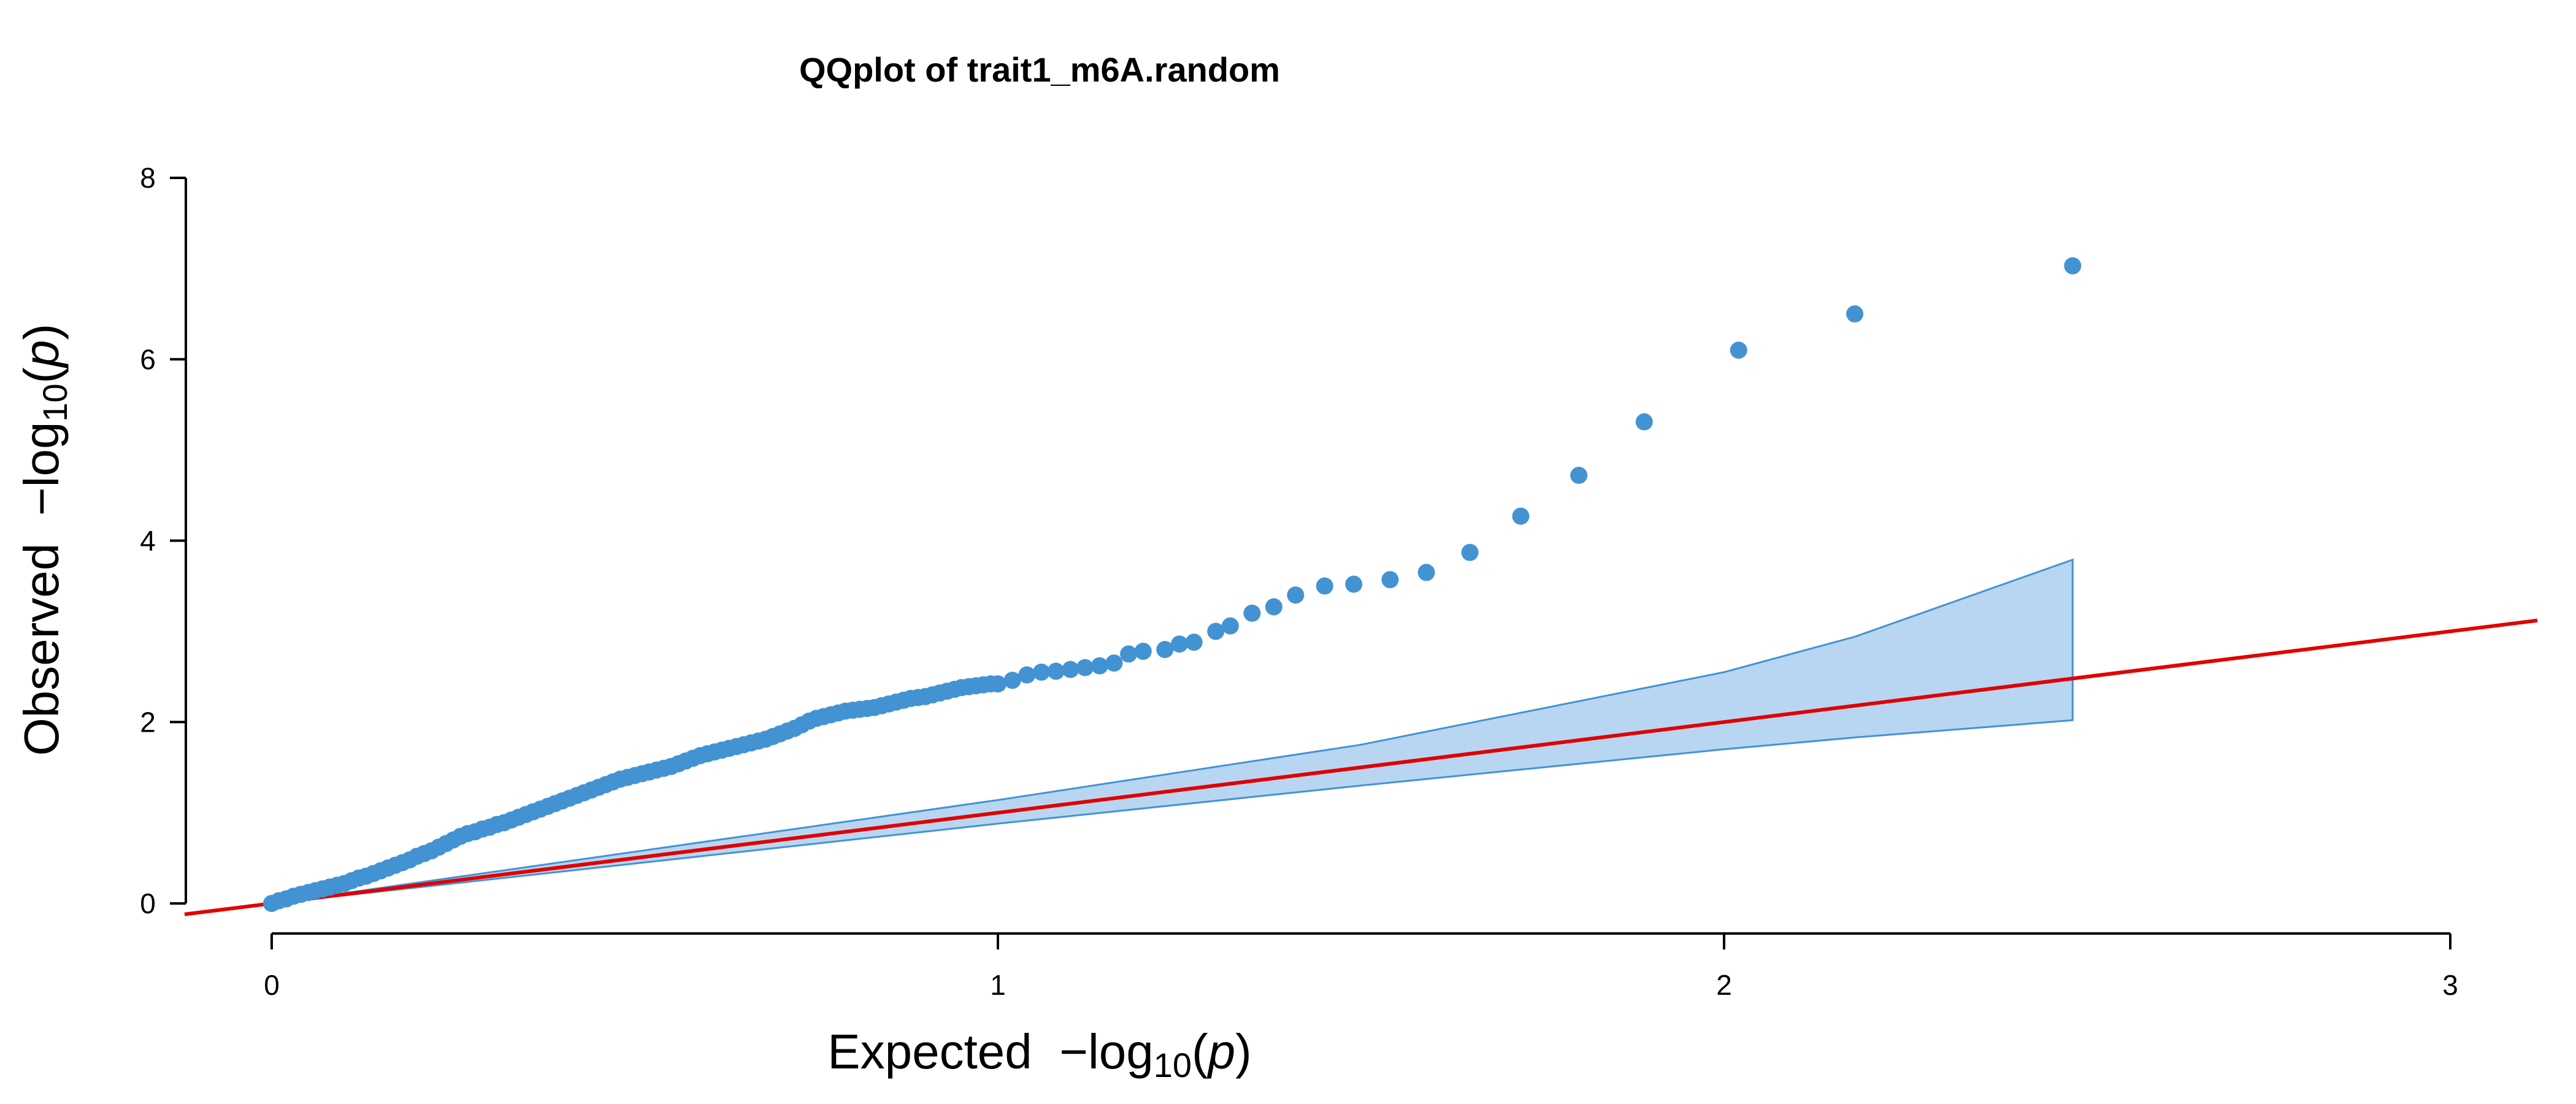 This screenshot has height=1104, width=2576. What do you see at coordinates (1200, 1051) in the screenshot?
I see `x-axis-title-open-paren: (` at bounding box center [1200, 1051].